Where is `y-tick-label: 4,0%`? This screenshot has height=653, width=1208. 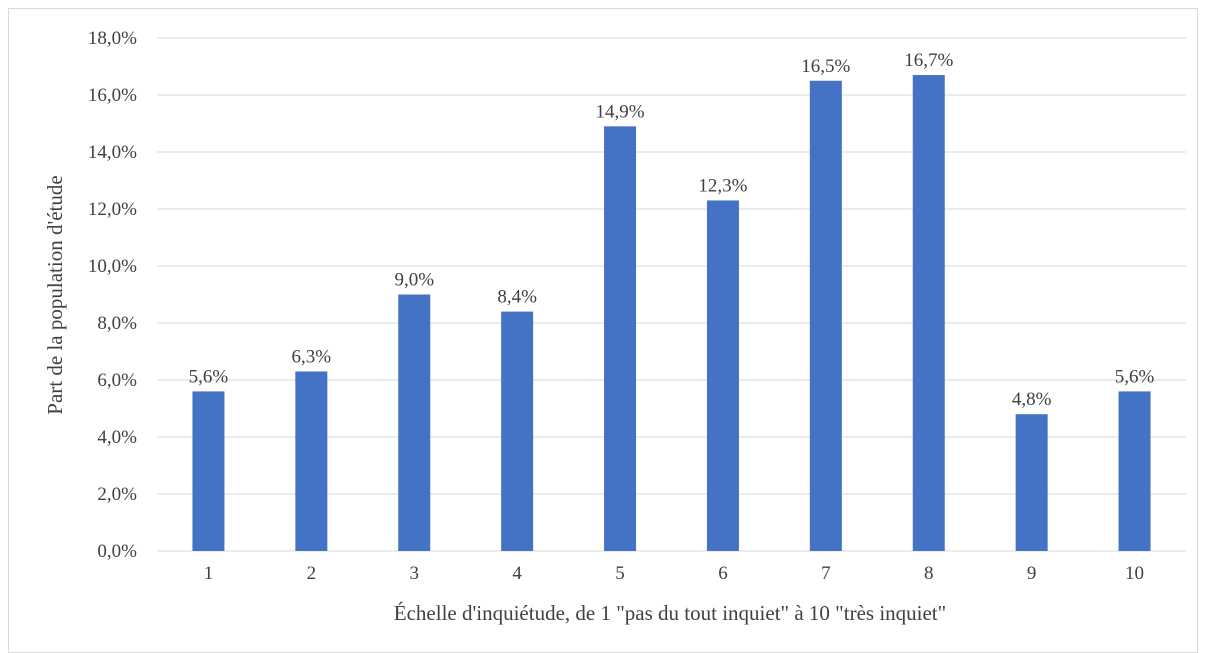 y-tick-label: 4,0% is located at coordinates (117, 437).